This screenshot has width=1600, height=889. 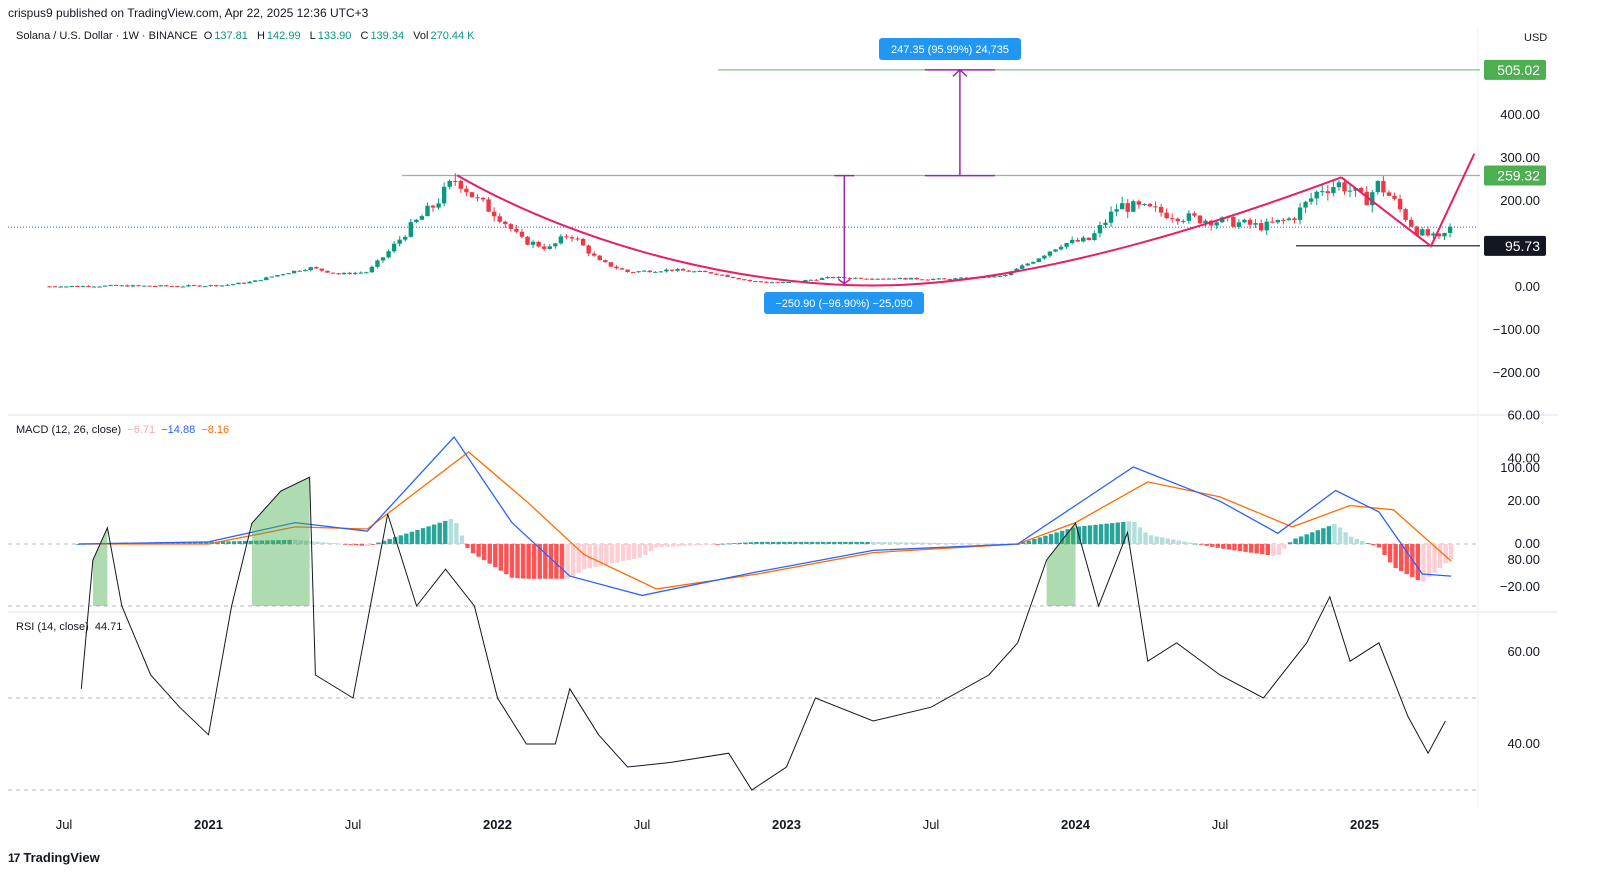 What do you see at coordinates (931, 824) in the screenshot?
I see `time-tick-label: Jul` at bounding box center [931, 824].